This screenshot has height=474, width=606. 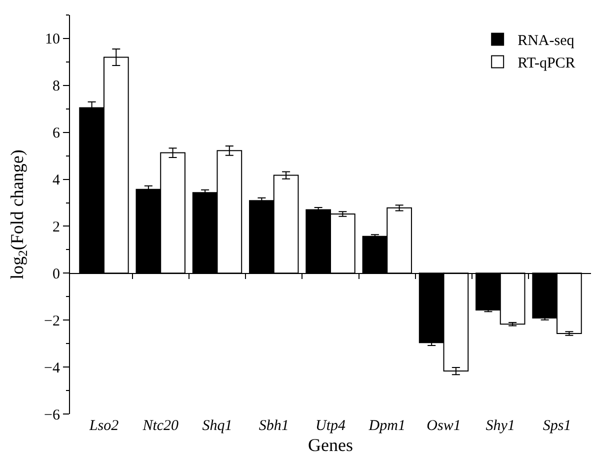 What do you see at coordinates (273, 426) in the screenshot?
I see `x-tick-label: Sbh1` at bounding box center [273, 426].